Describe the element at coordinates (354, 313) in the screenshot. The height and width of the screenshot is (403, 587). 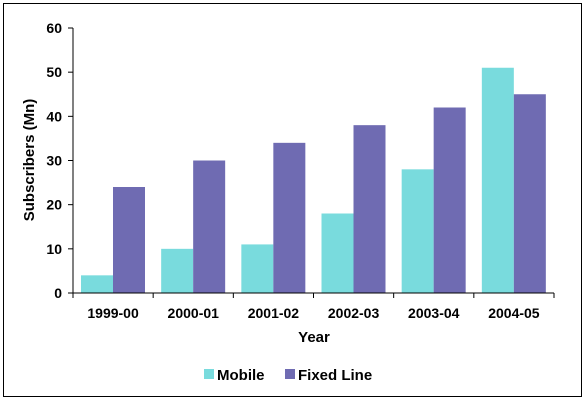
I see `x-tick-label: 2002-03` at that location.